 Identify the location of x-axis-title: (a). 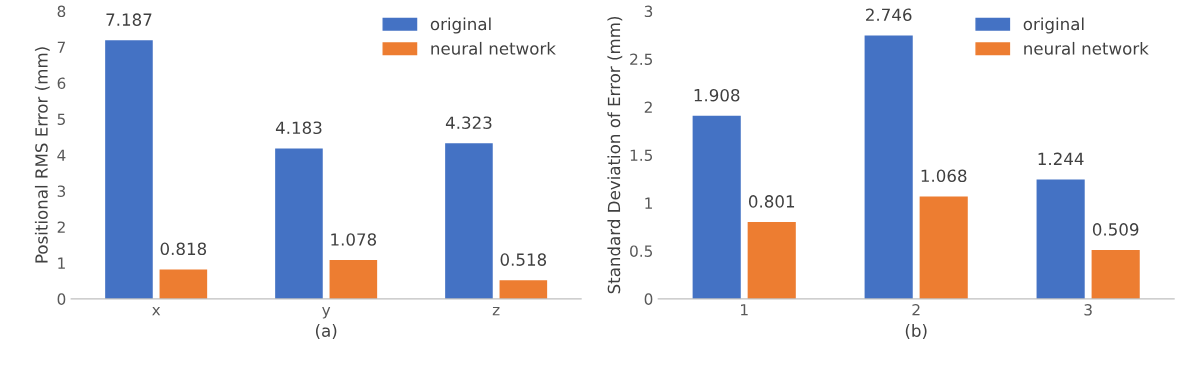
(326, 331).